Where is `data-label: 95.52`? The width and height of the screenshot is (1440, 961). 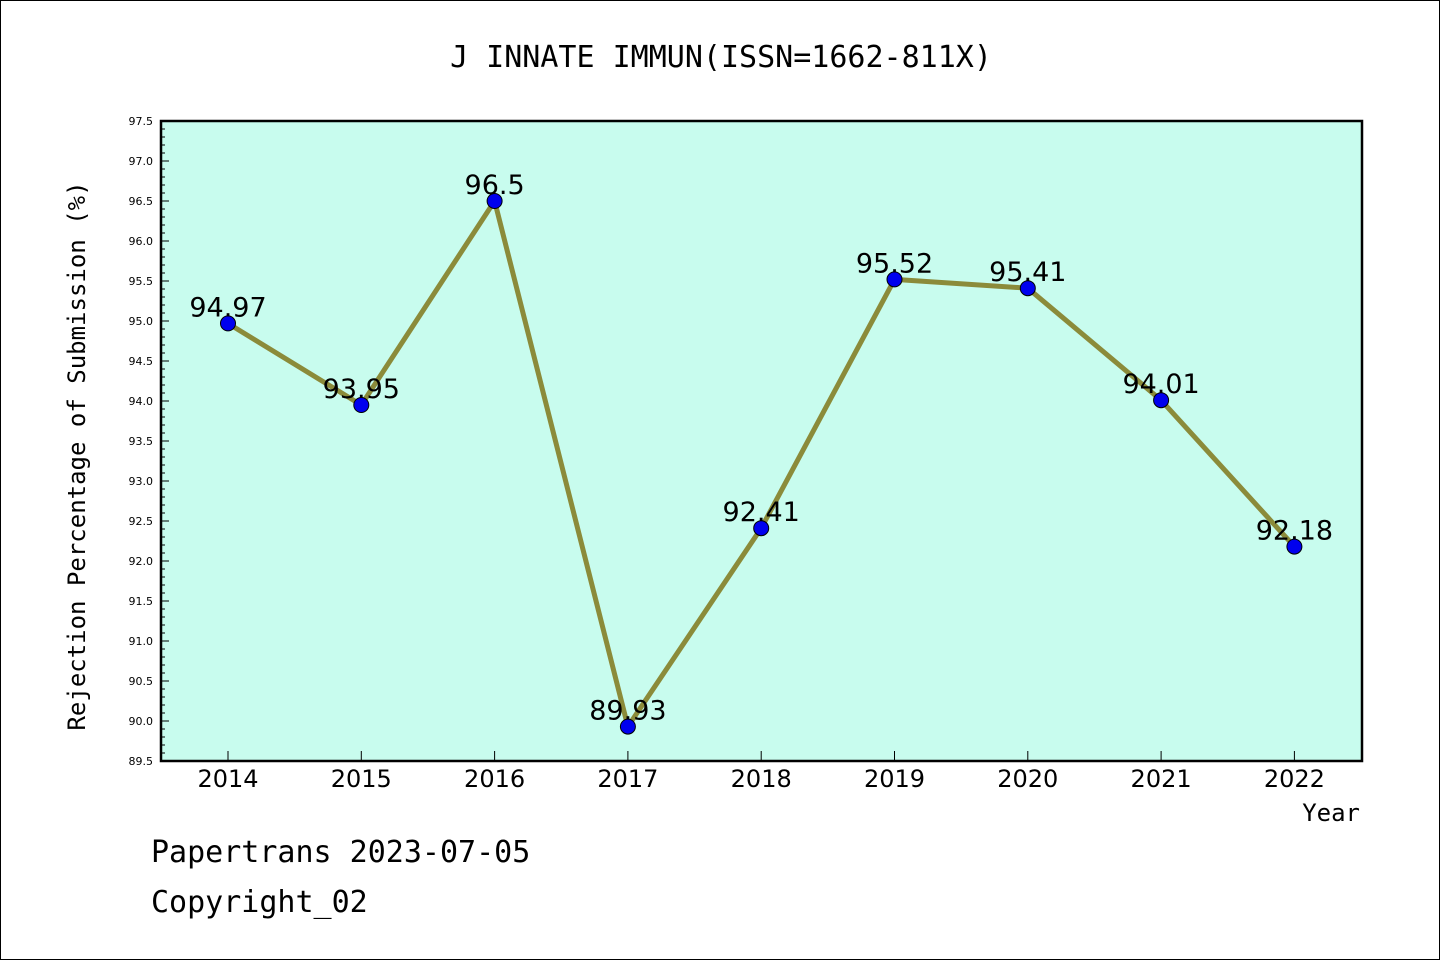
data-label: 95.52 is located at coordinates (894, 263).